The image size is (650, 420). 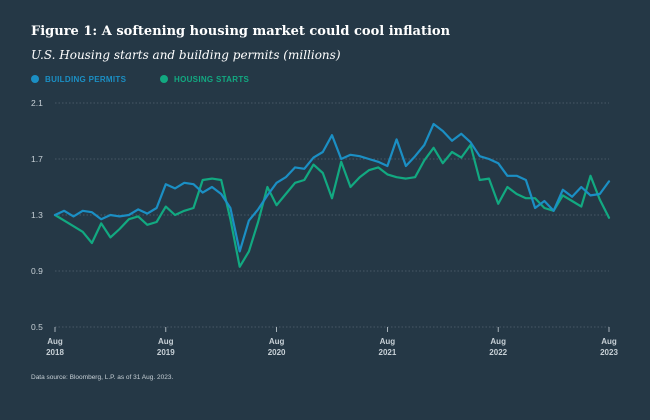 I want to click on legend-label-building-permits: BUILDING PERMITS, so click(x=86, y=79).